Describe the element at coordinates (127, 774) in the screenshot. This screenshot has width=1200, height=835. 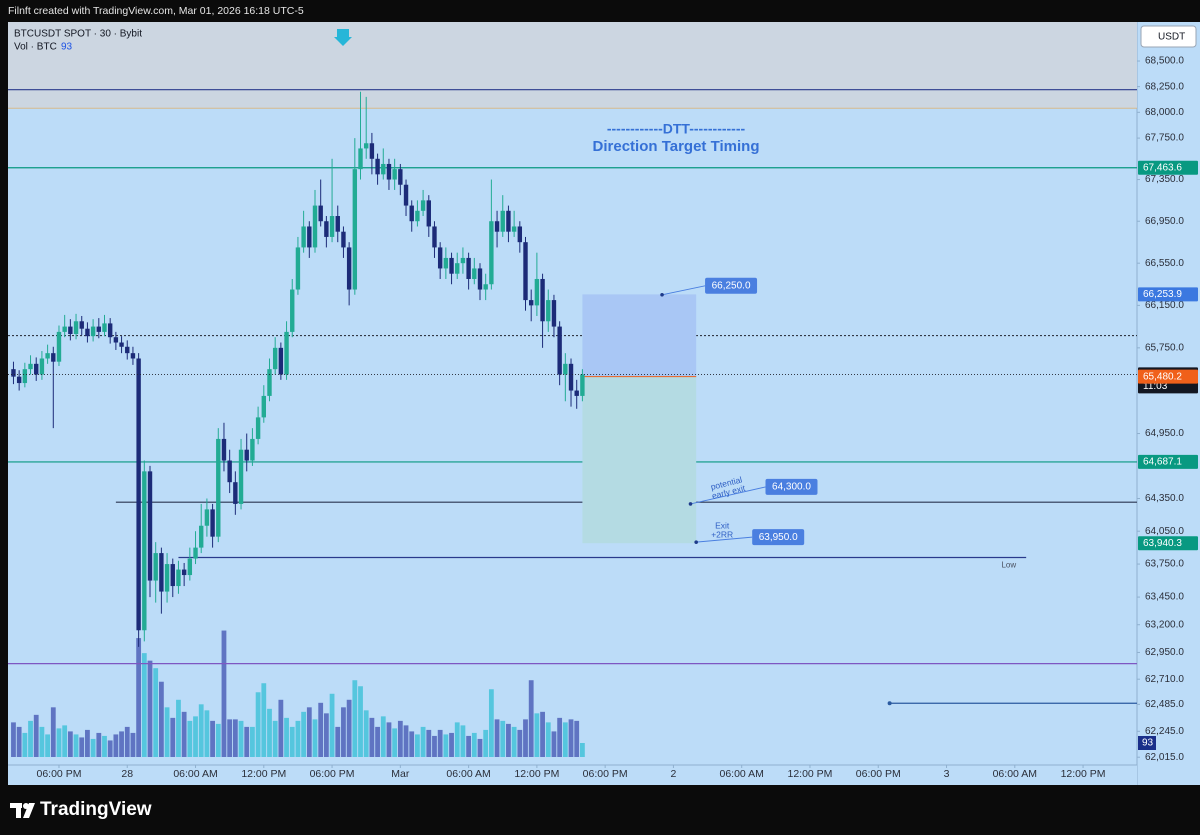
I see `x-tick-label: 28` at that location.